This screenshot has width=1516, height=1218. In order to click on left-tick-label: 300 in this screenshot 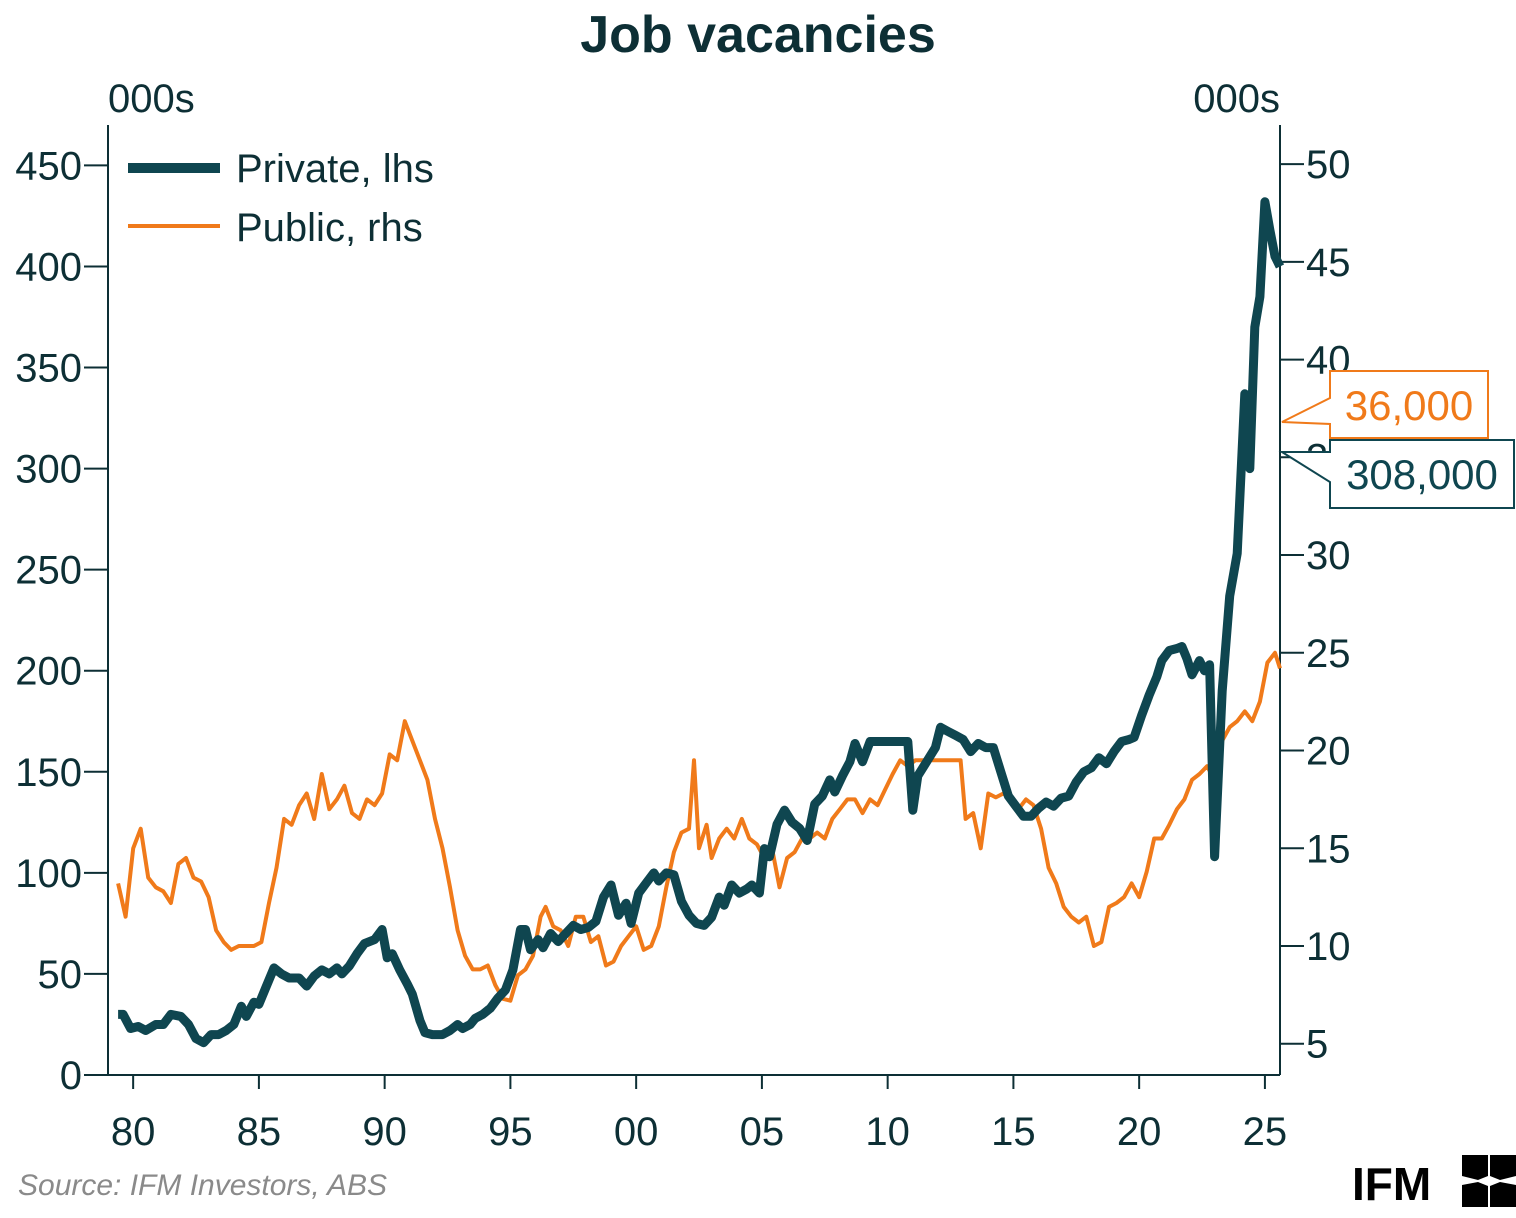, I will do `click(48, 470)`.